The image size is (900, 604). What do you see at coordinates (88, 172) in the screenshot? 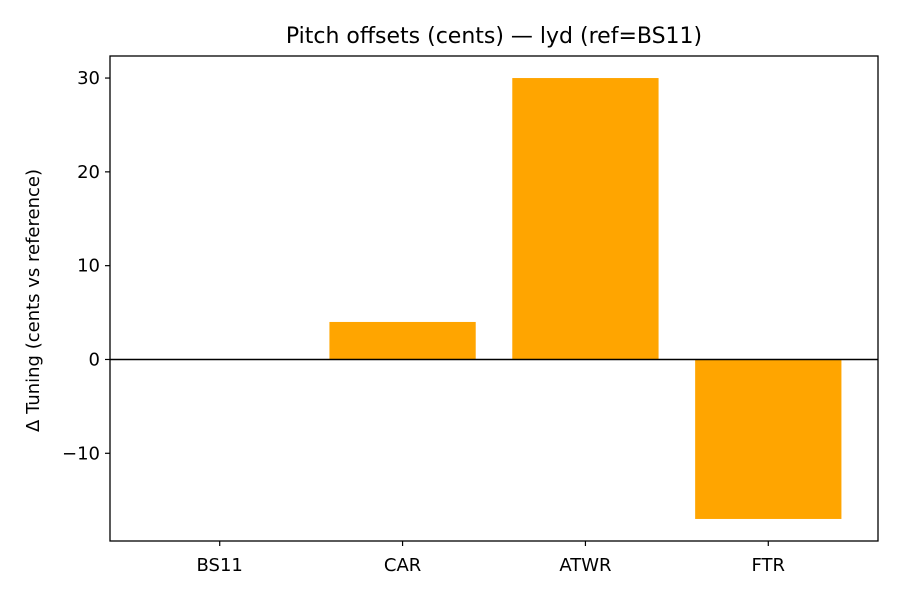
I see `y-tick-label: 20` at bounding box center [88, 172].